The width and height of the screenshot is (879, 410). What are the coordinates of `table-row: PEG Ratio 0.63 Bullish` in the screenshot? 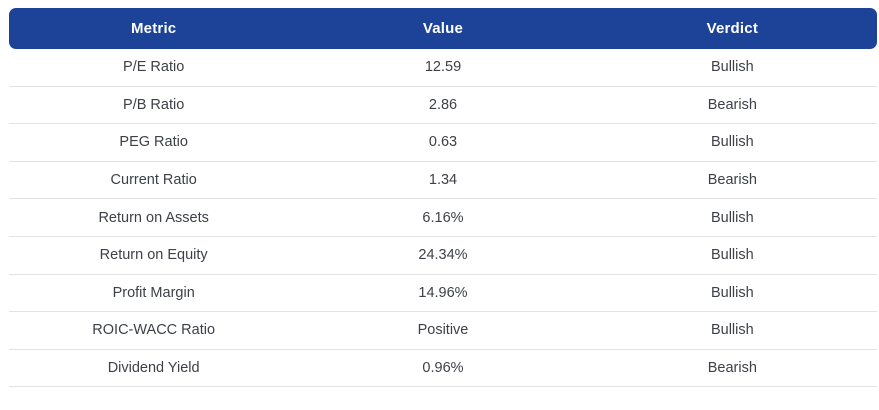 It's located at (443, 143).